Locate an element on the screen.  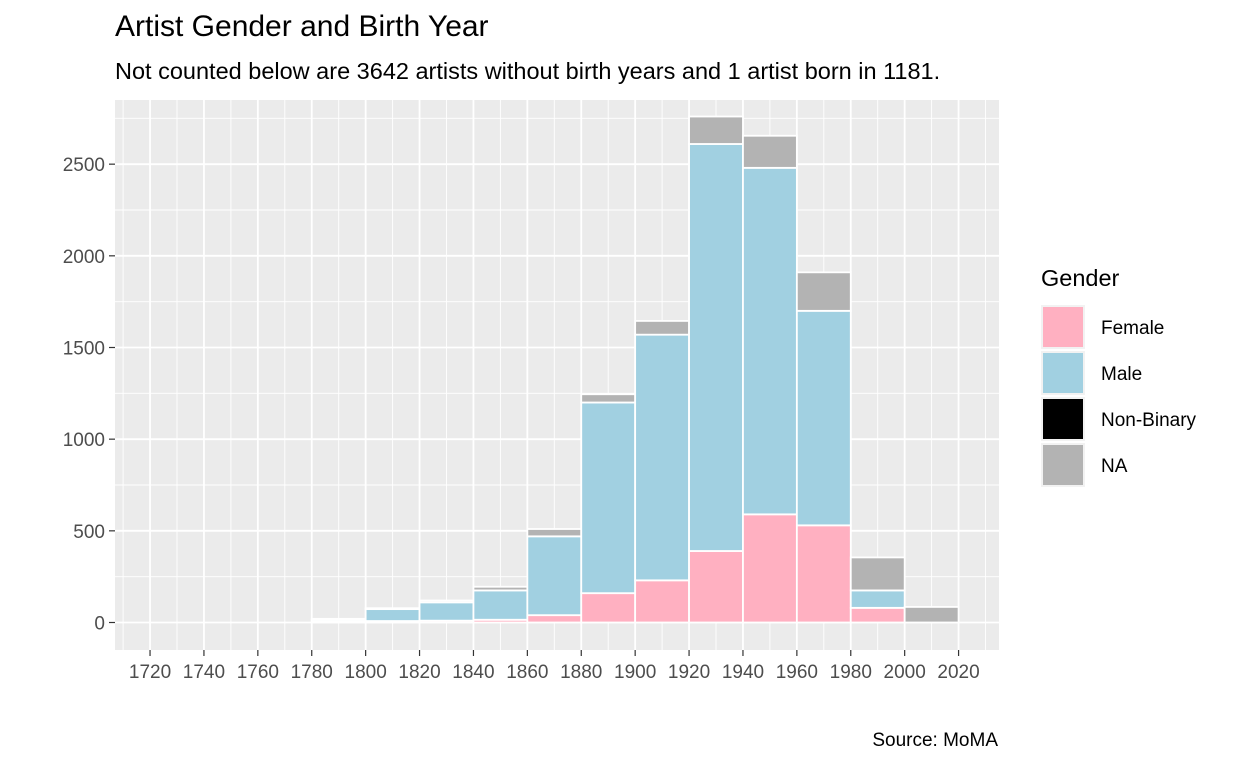
legend: Gender Female Male Non-Binary NA is located at coordinates (1119, 376).